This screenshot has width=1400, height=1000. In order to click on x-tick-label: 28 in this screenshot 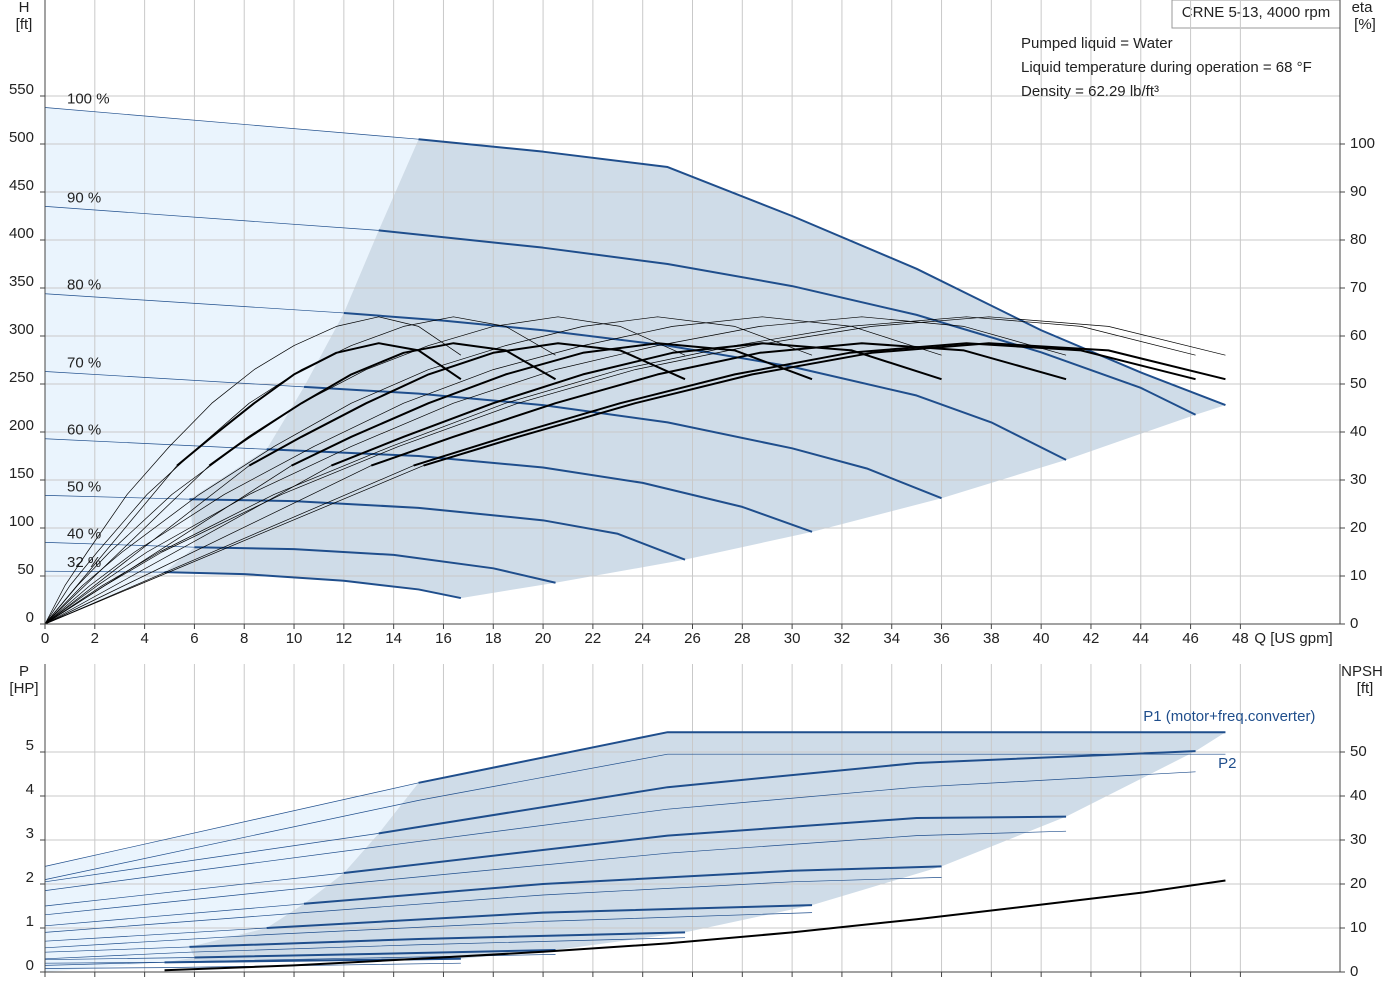, I will do `click(742, 638)`.